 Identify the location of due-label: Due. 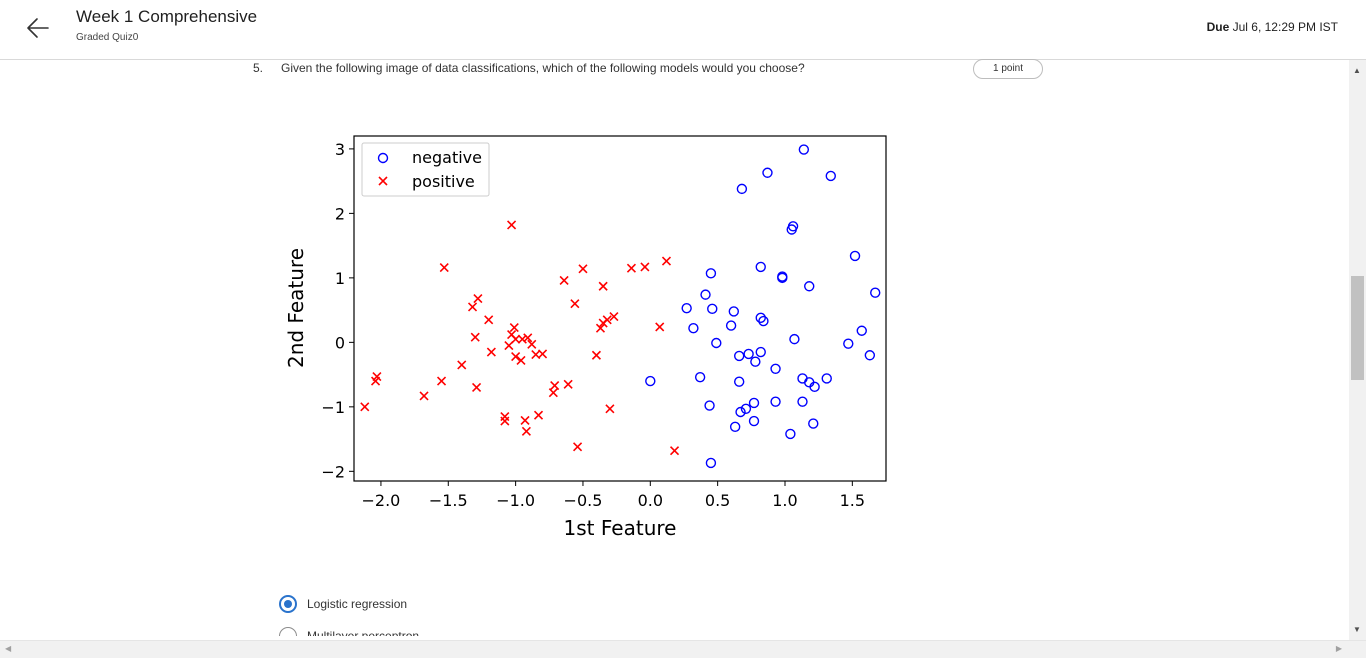
(1218, 27).